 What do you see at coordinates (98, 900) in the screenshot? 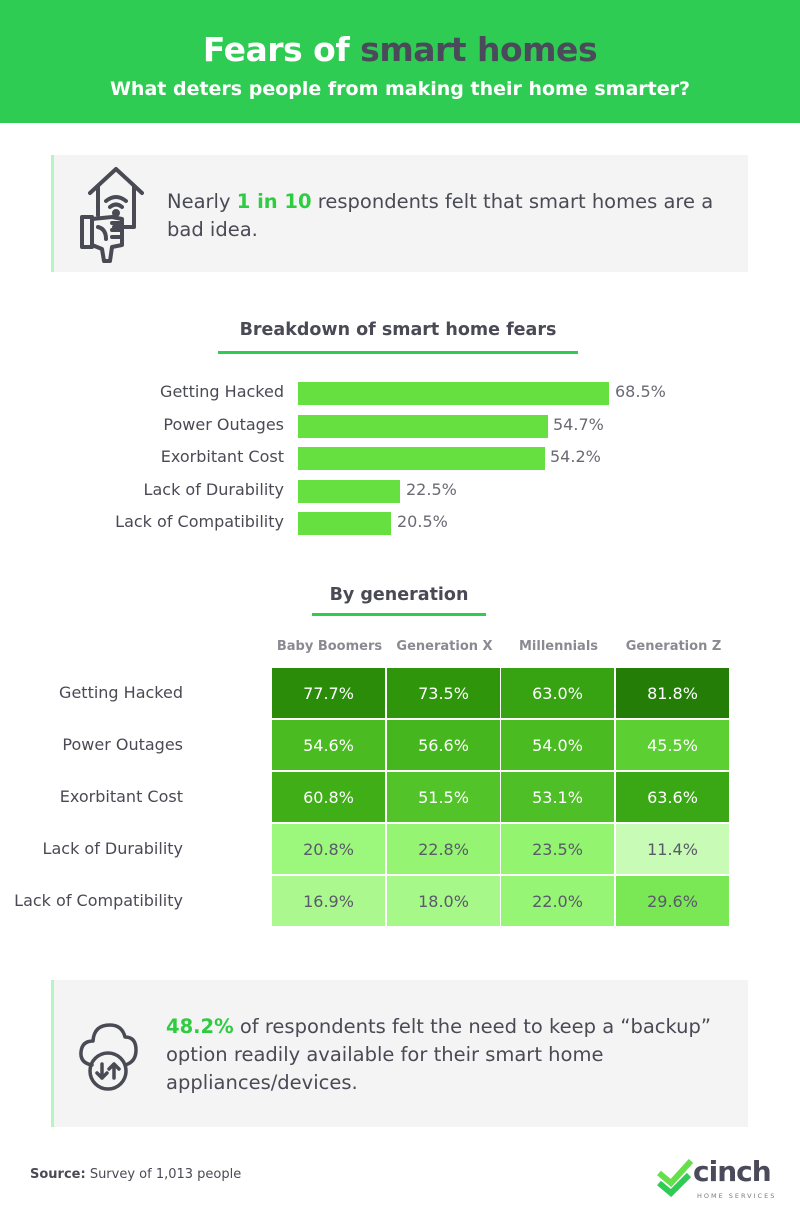
I see `row-label: Lack of Compatibility` at bounding box center [98, 900].